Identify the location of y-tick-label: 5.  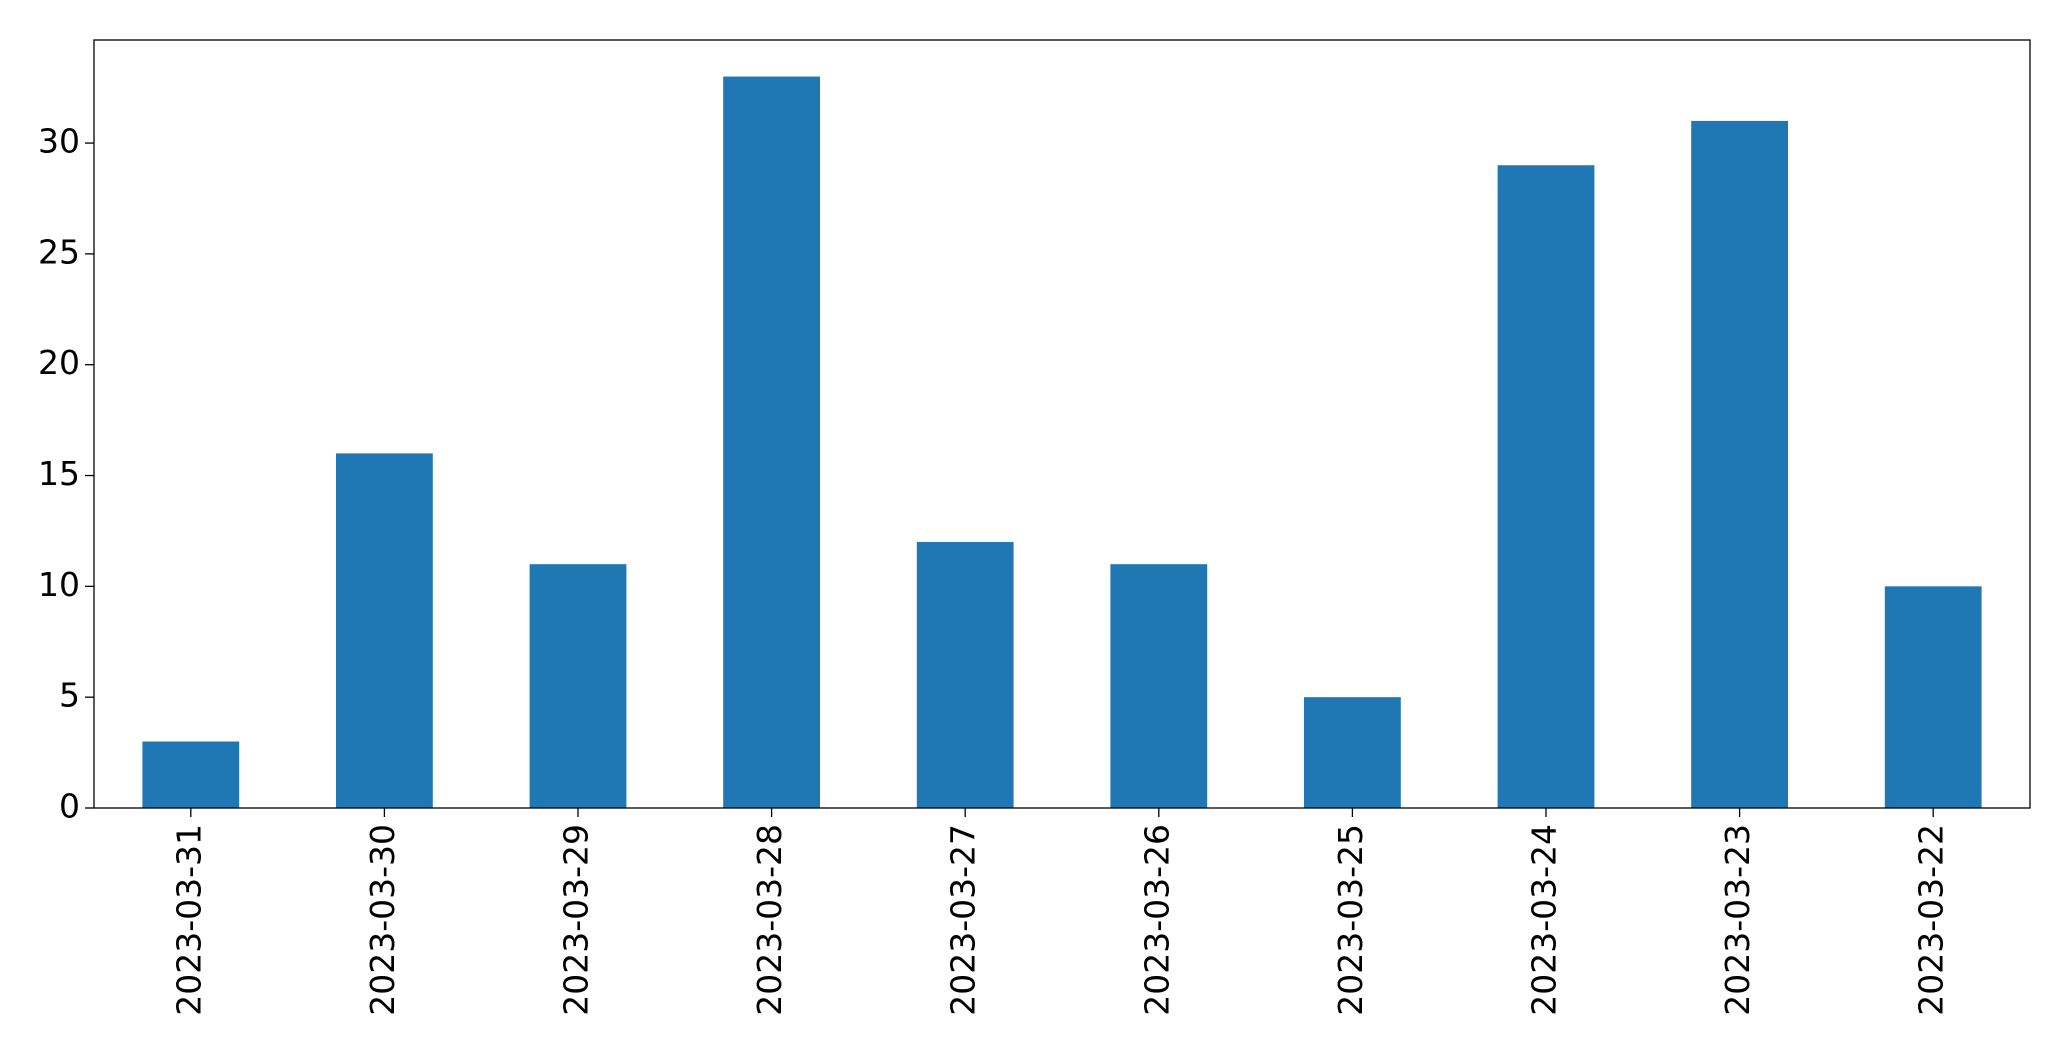
(69, 695).